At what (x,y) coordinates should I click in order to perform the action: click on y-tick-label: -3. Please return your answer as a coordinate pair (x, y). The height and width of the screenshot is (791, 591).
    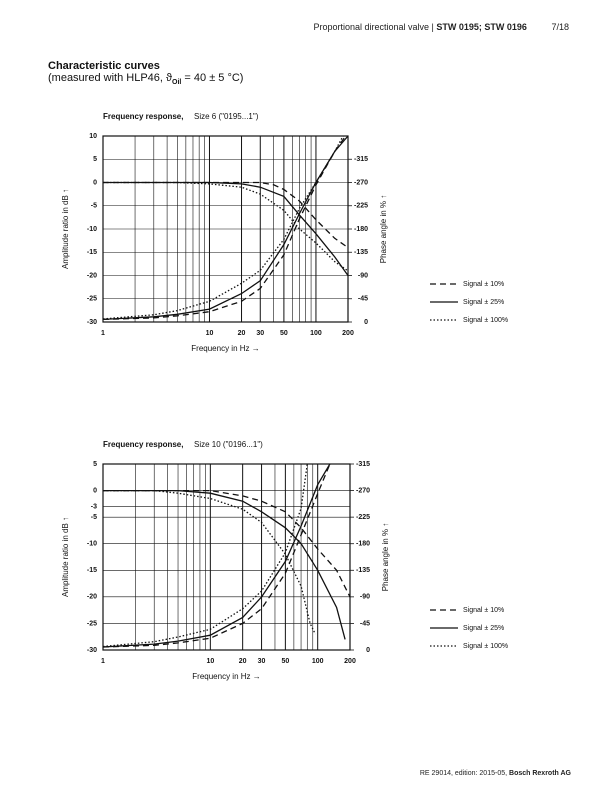
    Looking at the image, I should click on (94, 506).